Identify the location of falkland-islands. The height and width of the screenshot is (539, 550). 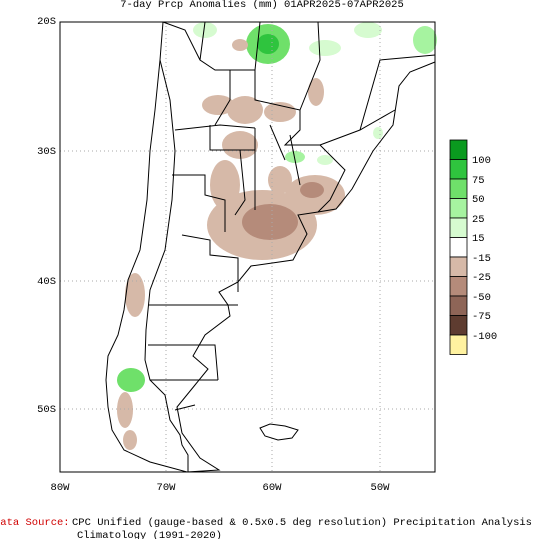
(279, 432).